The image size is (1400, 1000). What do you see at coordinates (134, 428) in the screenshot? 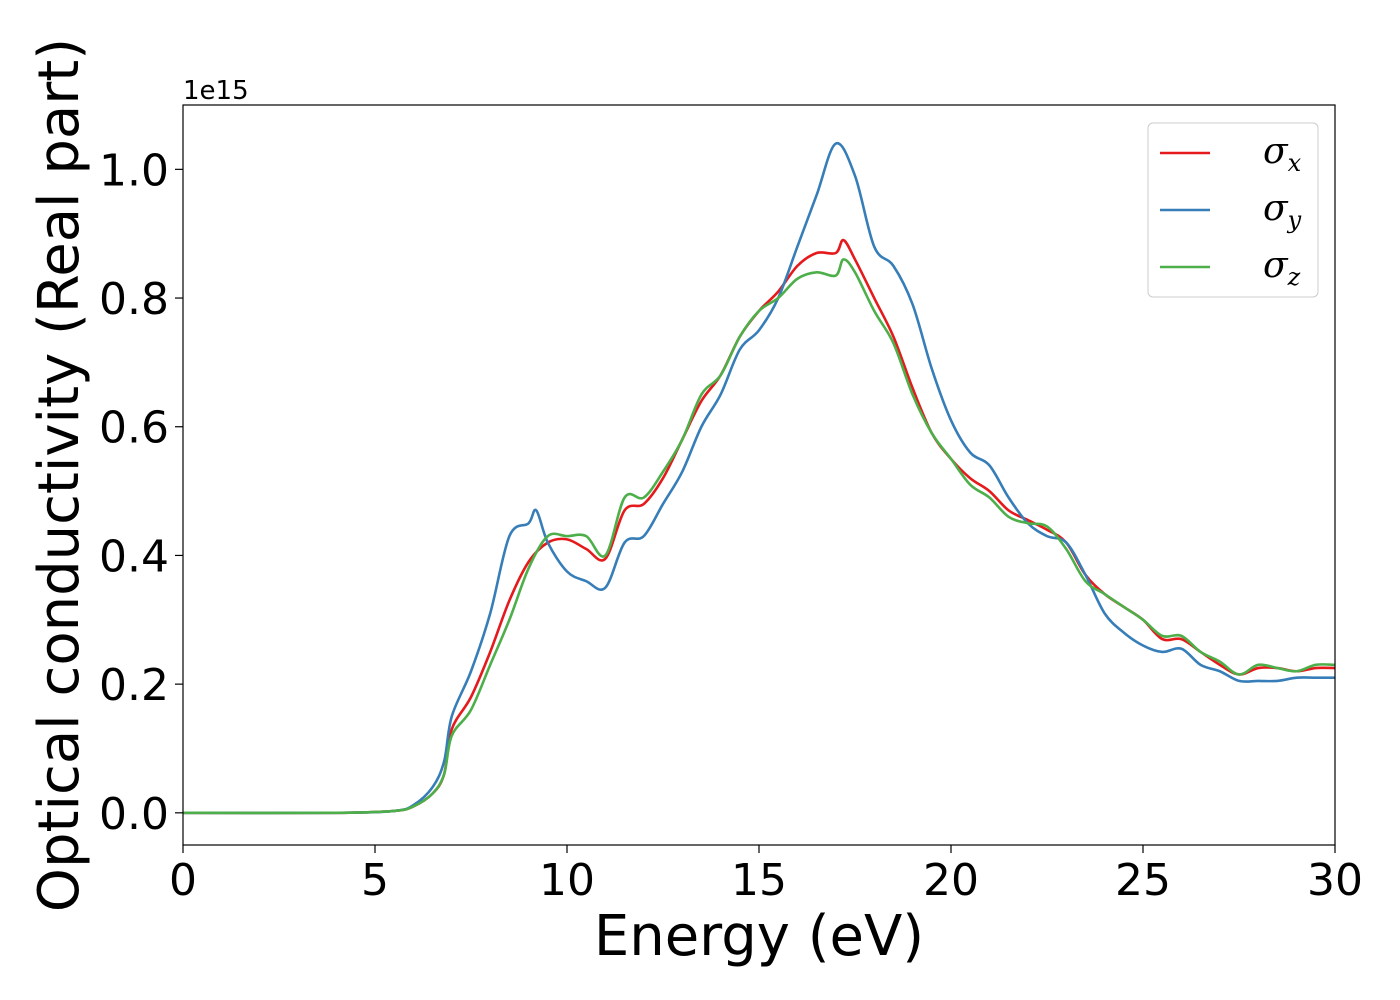
I see `y-tick-label: 0.6` at bounding box center [134, 428].